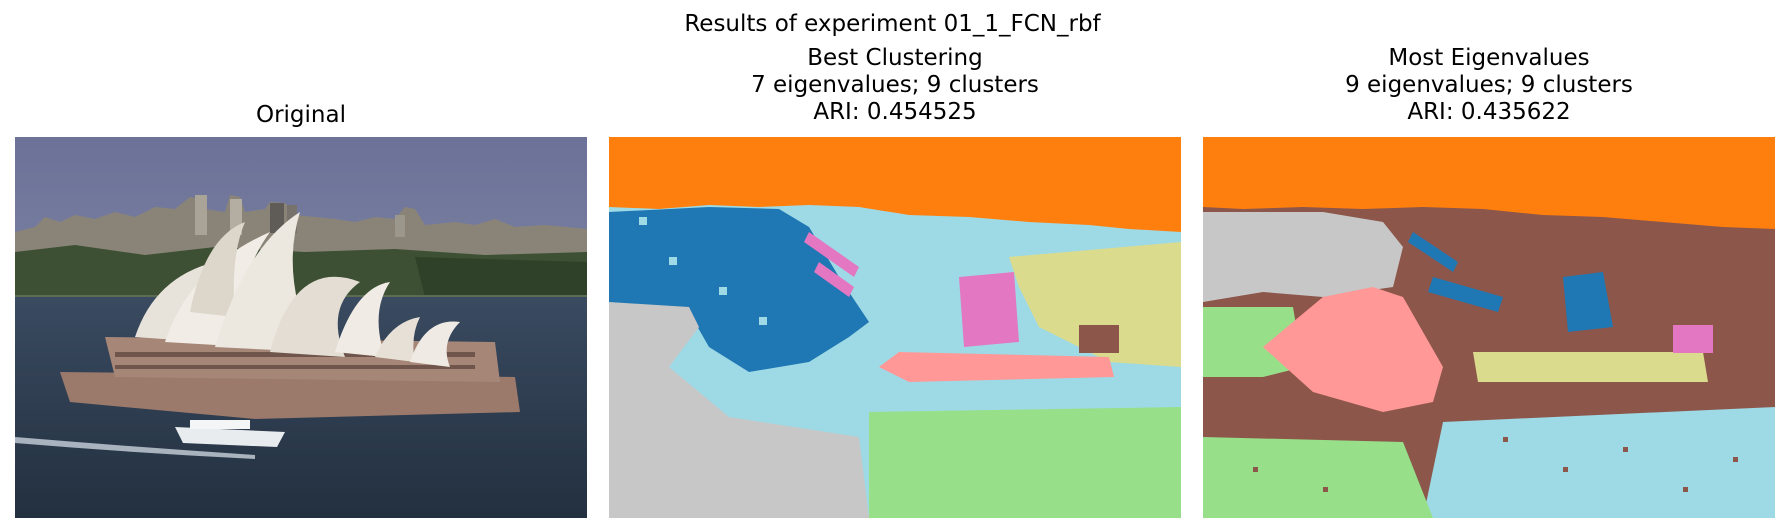 This screenshot has width=1785, height=532. I want to click on panel-title-line: Most Eigenvalues, so click(1489, 58).